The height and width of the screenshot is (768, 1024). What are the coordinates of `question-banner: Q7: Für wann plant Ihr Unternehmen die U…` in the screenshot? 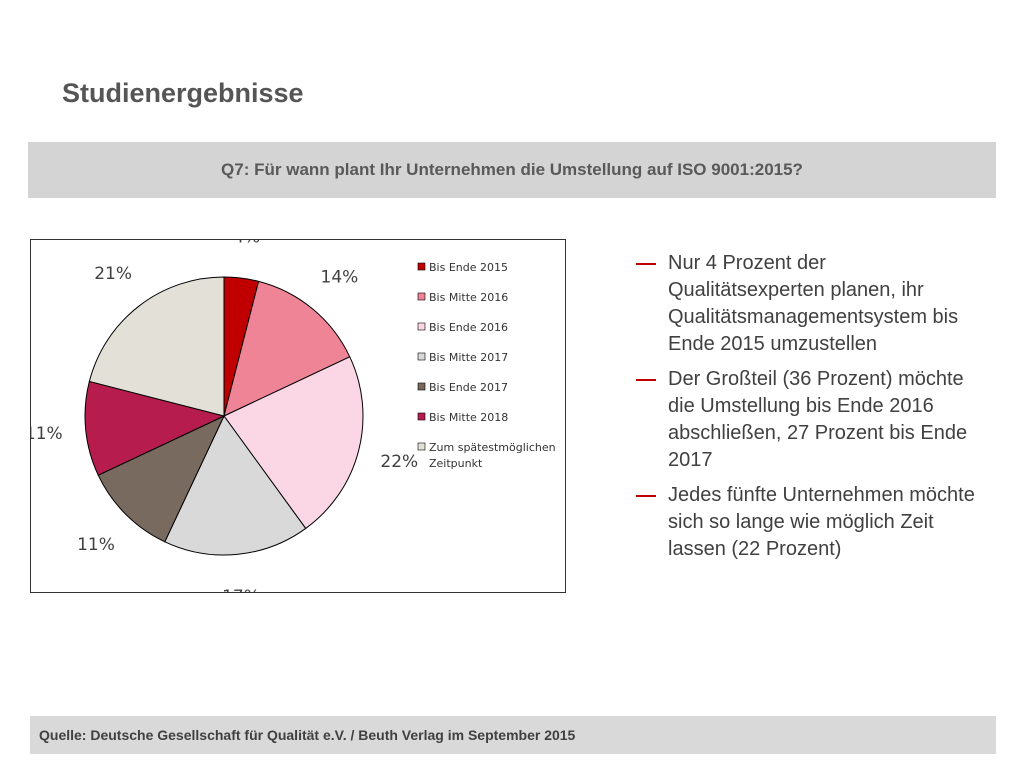 It's located at (512, 170).